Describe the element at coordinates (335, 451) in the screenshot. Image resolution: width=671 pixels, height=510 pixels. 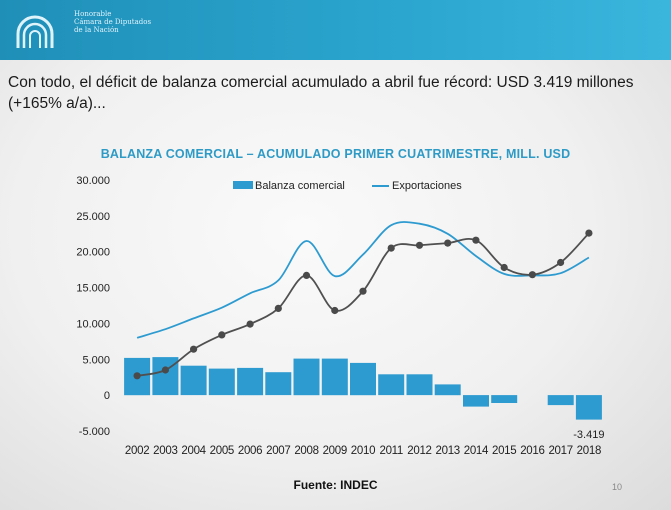
I see `x-tick-label: 2009` at that location.